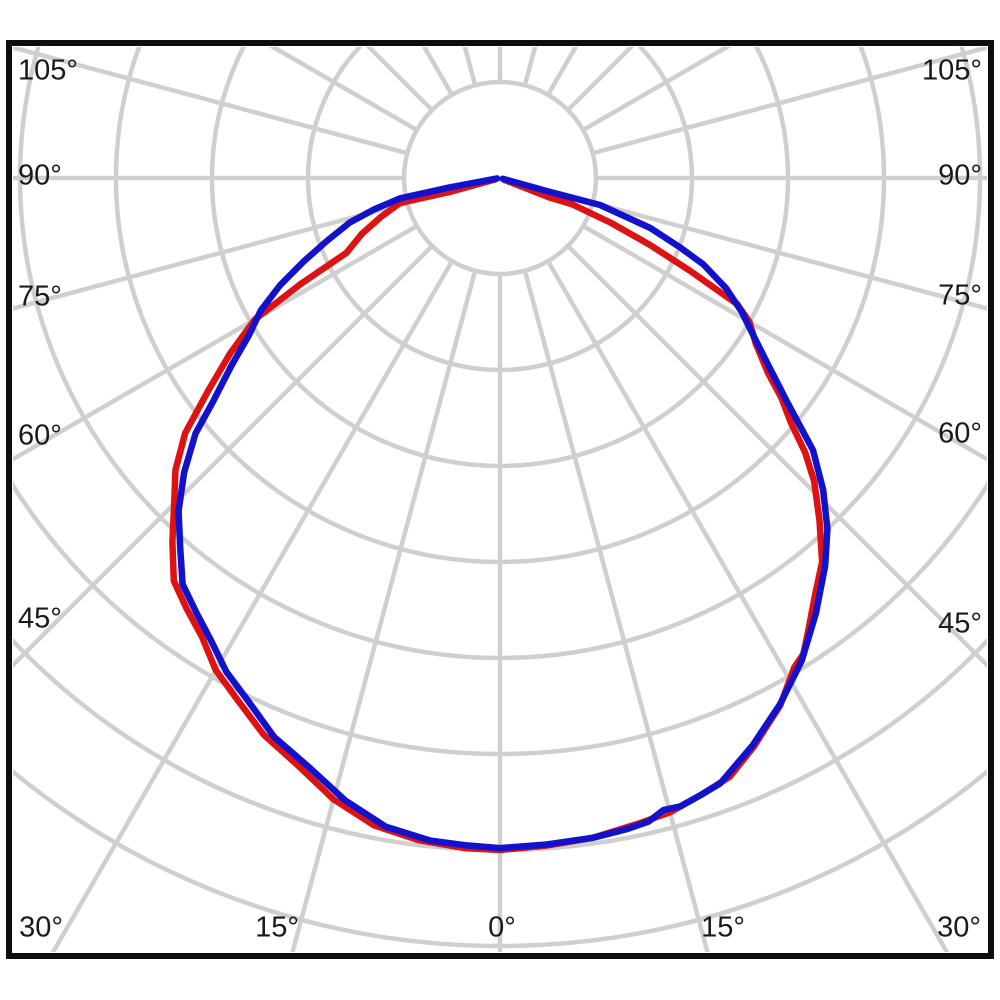 The image size is (1000, 1000). I want to click on angle-label-left-60°: 60°, so click(40, 436).